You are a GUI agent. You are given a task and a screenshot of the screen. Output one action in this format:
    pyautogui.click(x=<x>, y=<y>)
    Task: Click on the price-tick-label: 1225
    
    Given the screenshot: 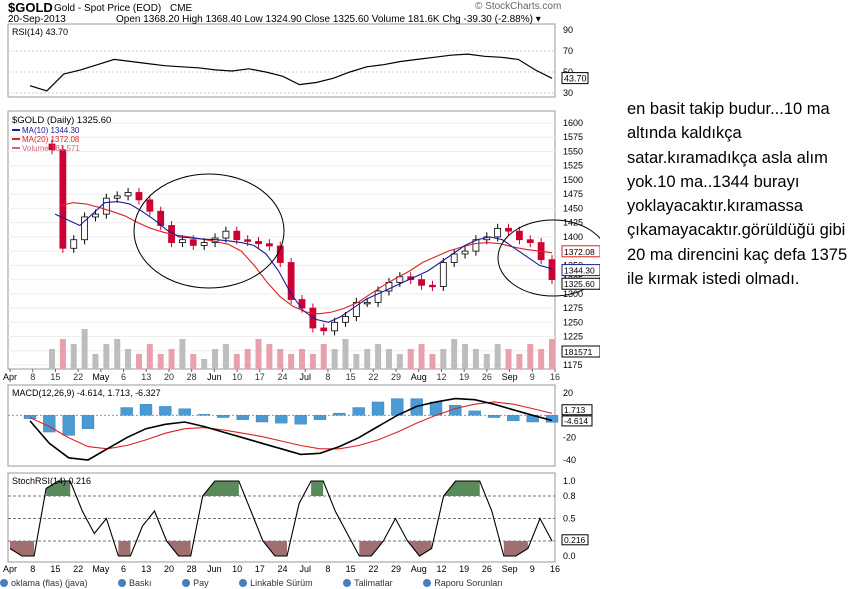 What is the action you would take?
    pyautogui.click(x=573, y=337)
    